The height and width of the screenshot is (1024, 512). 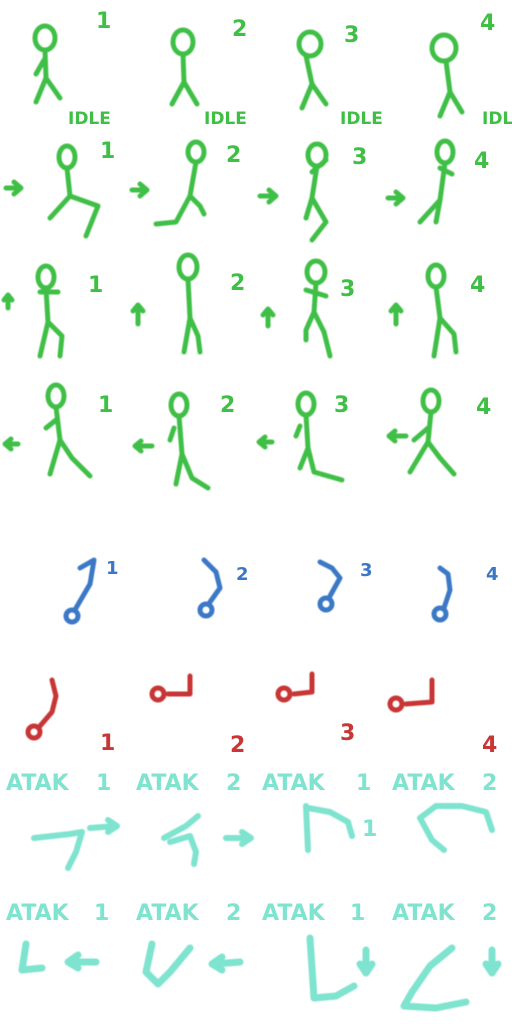 I want to click on idle-frame-1: 1, so click(x=103, y=21).